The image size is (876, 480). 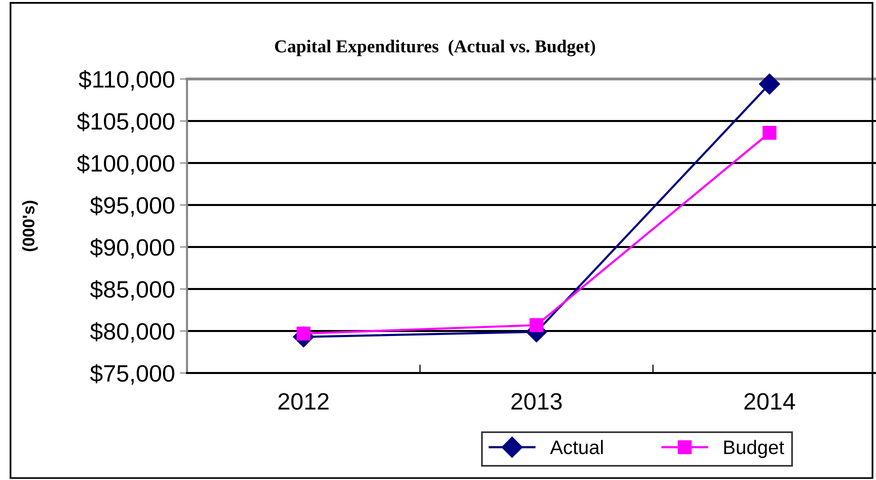 I want to click on y-tick-label: $90,000, so click(x=132, y=248).